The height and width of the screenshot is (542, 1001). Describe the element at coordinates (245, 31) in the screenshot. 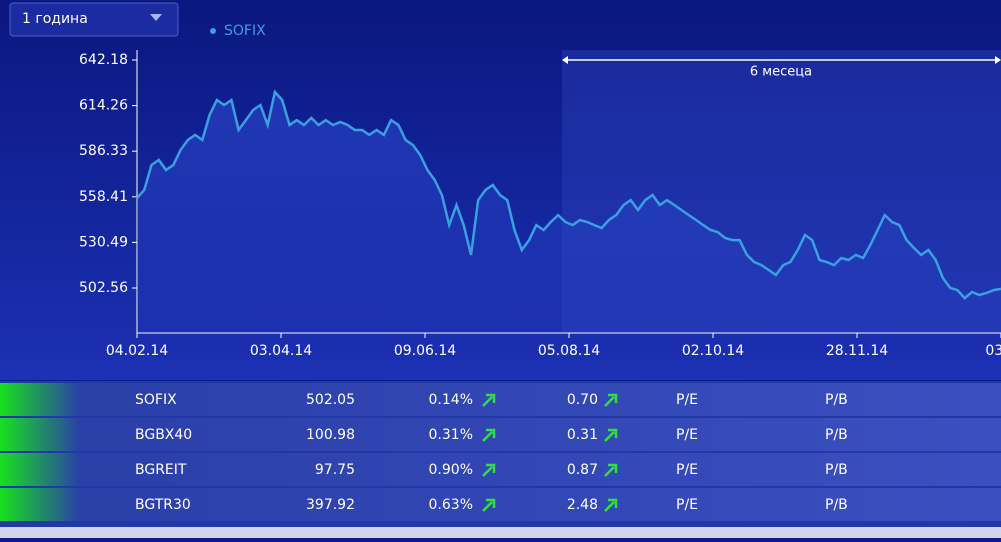

I see `legend-label: SOFIX` at that location.